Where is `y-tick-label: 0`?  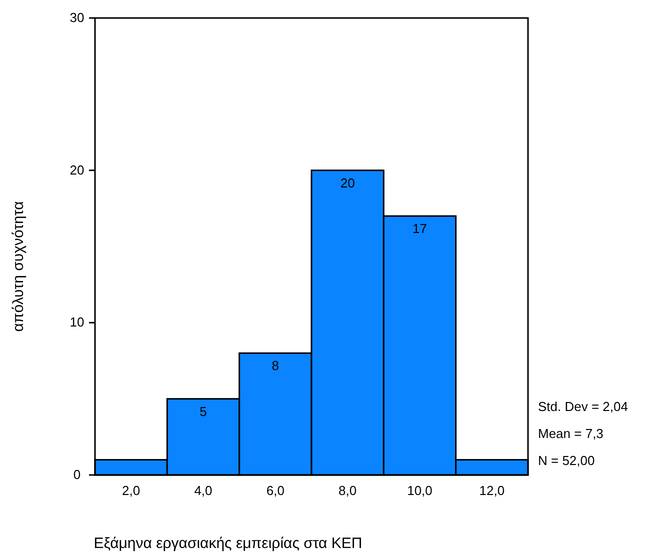 y-tick-label: 0 is located at coordinates (77, 474).